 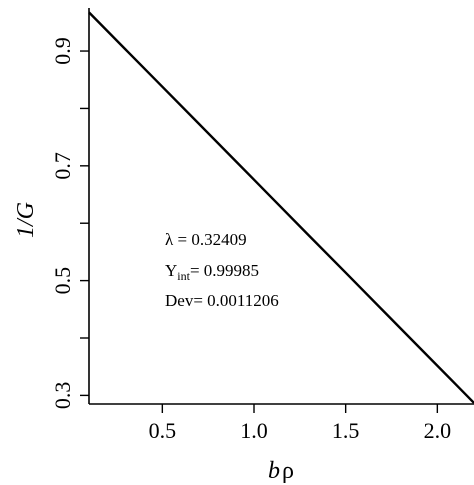 What do you see at coordinates (163, 430) in the screenshot?
I see `x-tick-label: 0.5` at bounding box center [163, 430].